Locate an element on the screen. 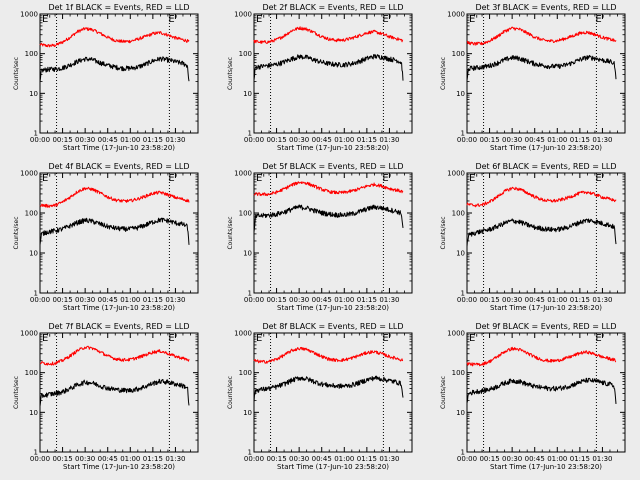 The height and width of the screenshot is (480, 640). panel-title: Det 2f BLACK = Events, RED = LLD is located at coordinates (332, 7).